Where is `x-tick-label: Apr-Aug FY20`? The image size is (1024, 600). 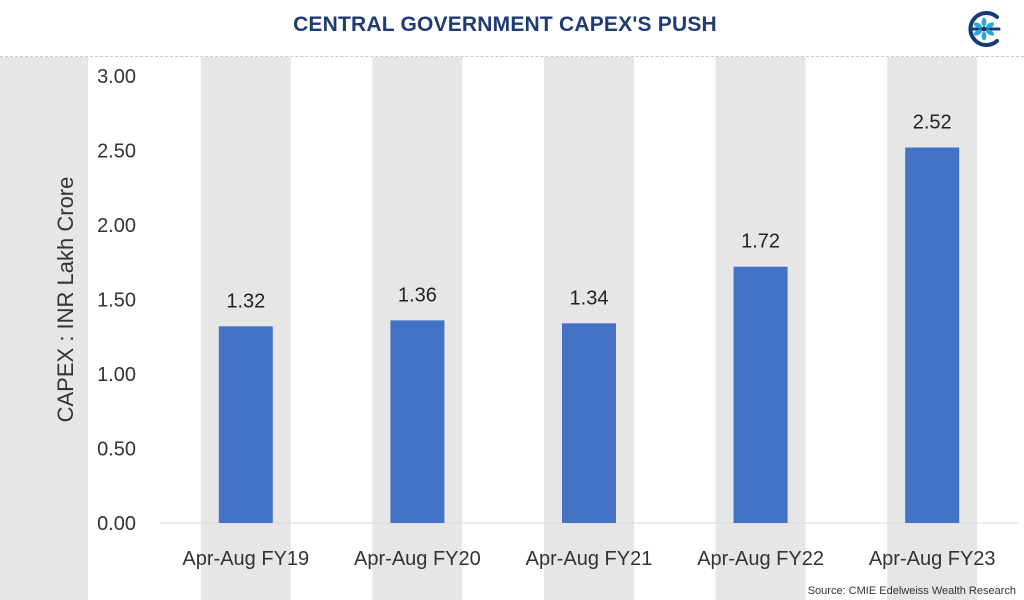
x-tick-label: Apr-Aug FY20 is located at coordinates (417, 559).